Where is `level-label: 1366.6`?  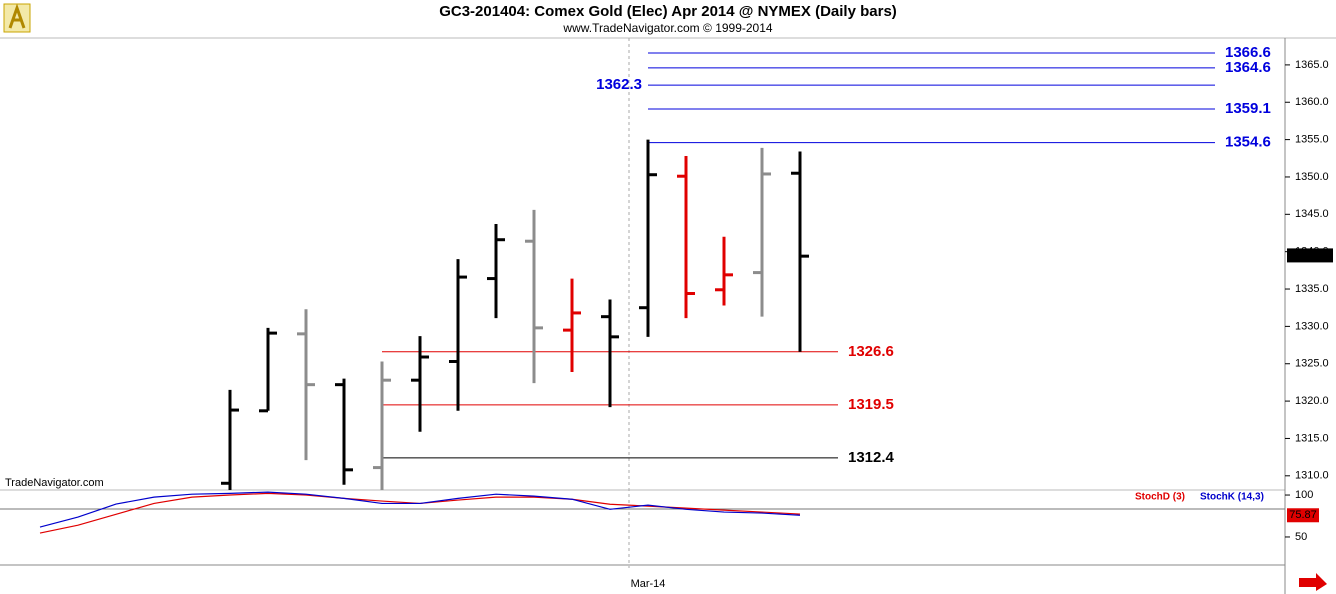 level-label: 1366.6 is located at coordinates (1248, 52).